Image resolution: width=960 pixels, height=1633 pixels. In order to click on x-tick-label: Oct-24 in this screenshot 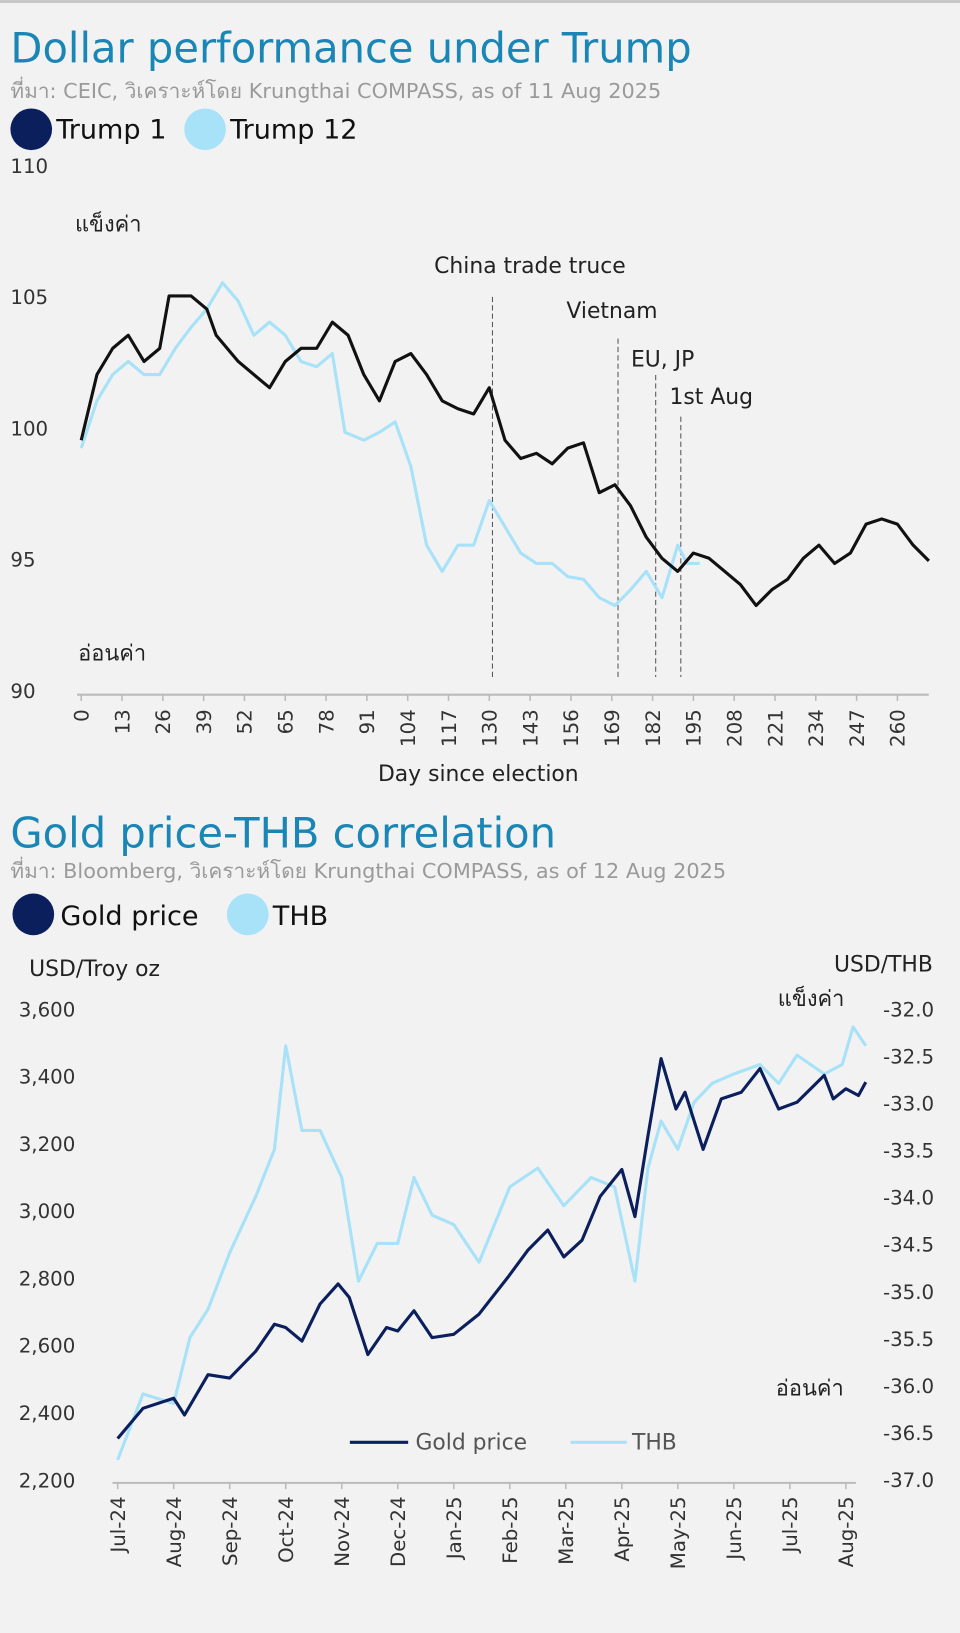, I will do `click(286, 1529)`.